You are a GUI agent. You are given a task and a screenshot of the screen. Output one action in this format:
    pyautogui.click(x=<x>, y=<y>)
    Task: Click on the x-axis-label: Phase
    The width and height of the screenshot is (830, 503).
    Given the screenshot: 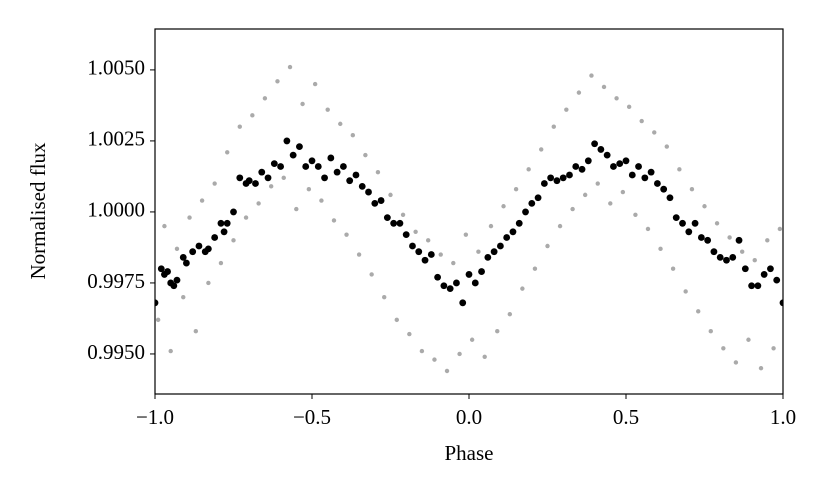 What is the action you would take?
    pyautogui.click(x=469, y=453)
    